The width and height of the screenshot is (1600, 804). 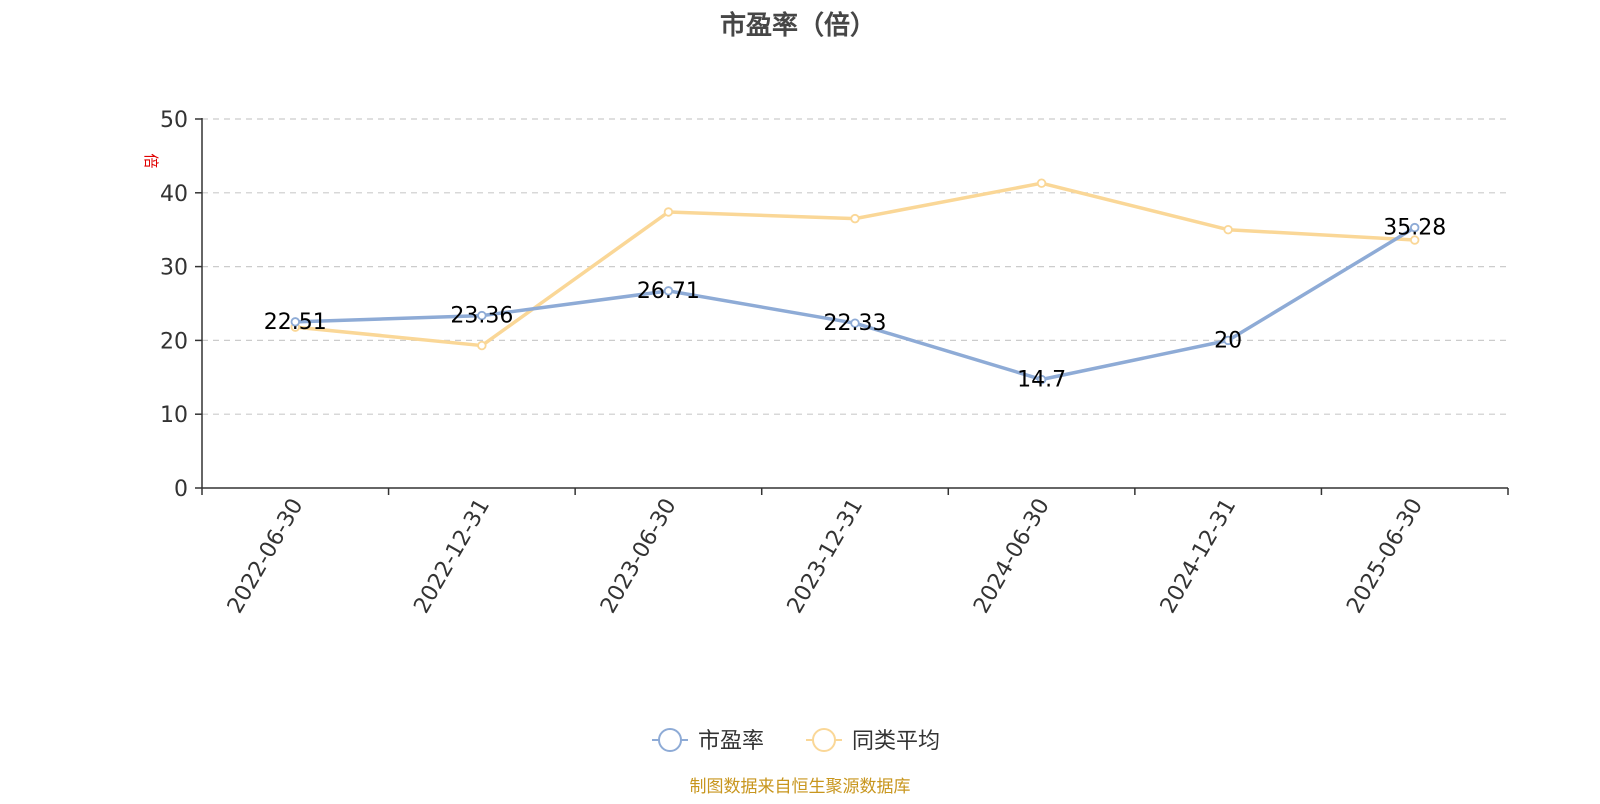 I want to click on series-point-同类平均-2023-12-31, so click(x=855, y=218).